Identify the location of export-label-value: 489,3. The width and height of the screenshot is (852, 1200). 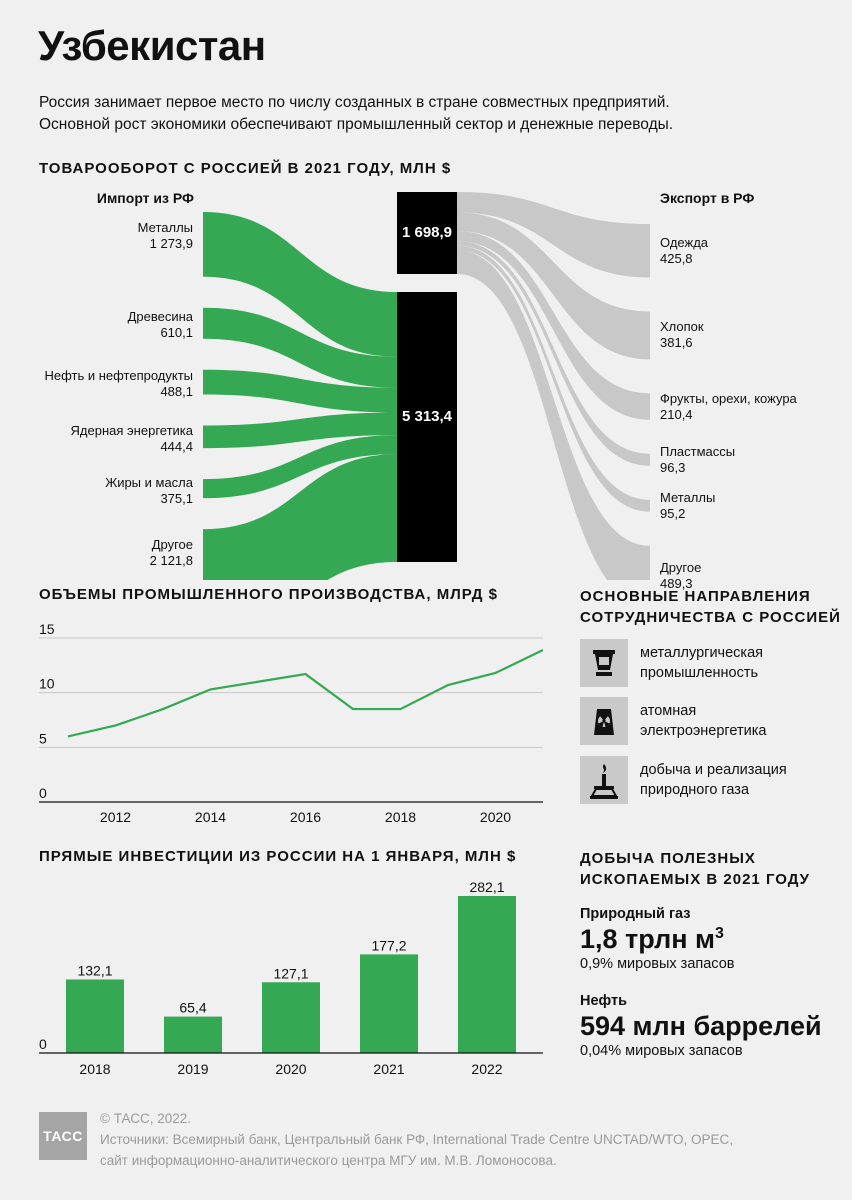
(676, 584).